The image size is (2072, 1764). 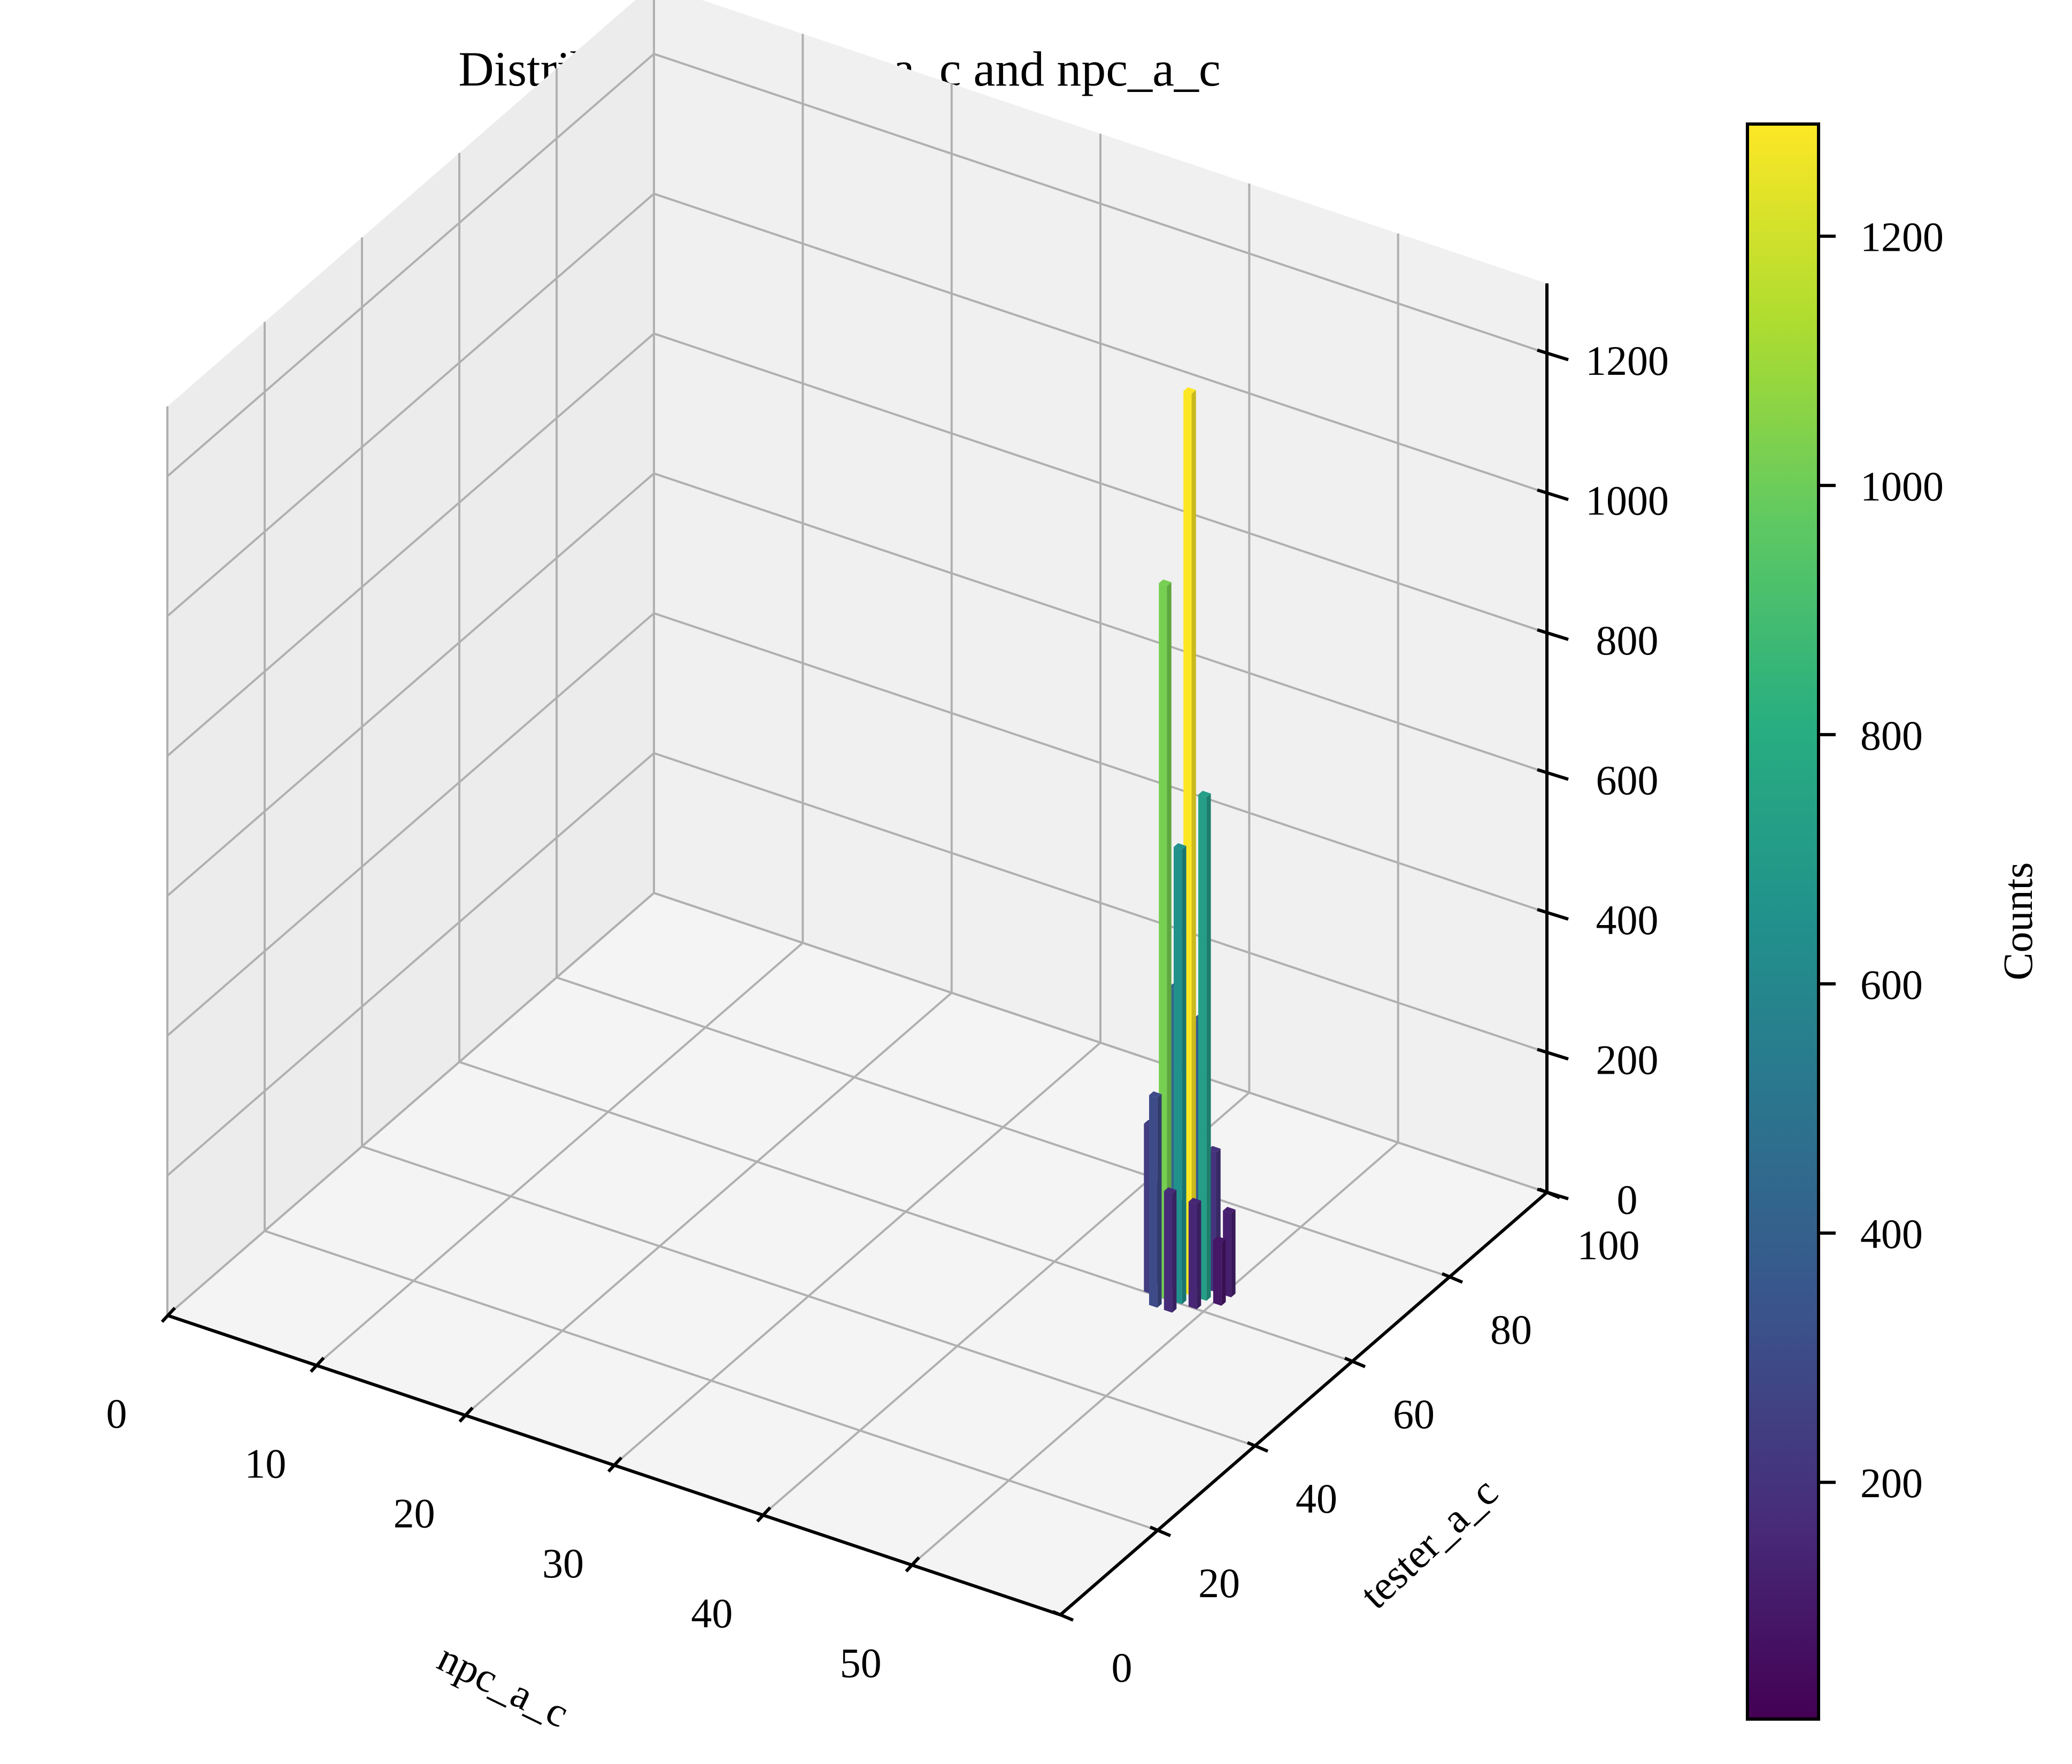 What do you see at coordinates (1627, 640) in the screenshot?
I see `z-tick-label: 800` at bounding box center [1627, 640].